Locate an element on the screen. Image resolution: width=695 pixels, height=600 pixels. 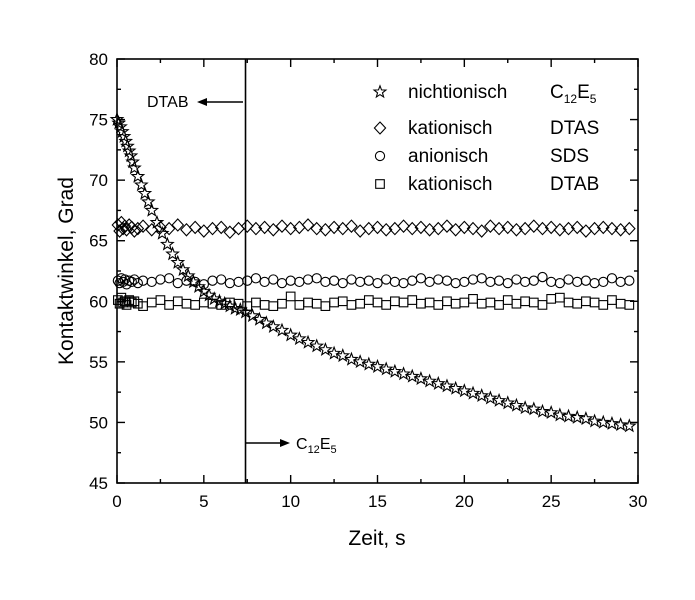
legend-formula-c12e5: C12E5 is located at coordinates (573, 94).